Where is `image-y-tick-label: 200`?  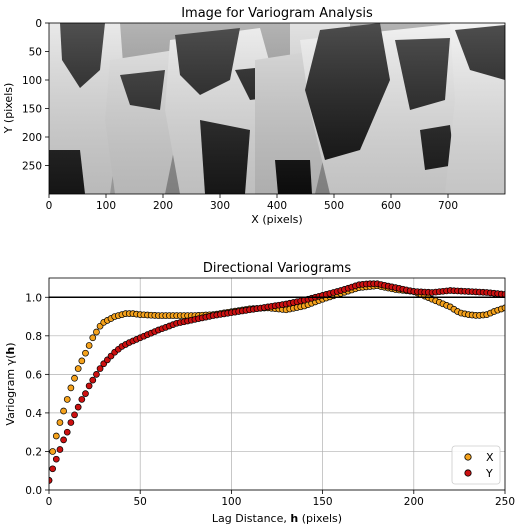
image-y-tick-label: 200 is located at coordinates (32, 138).